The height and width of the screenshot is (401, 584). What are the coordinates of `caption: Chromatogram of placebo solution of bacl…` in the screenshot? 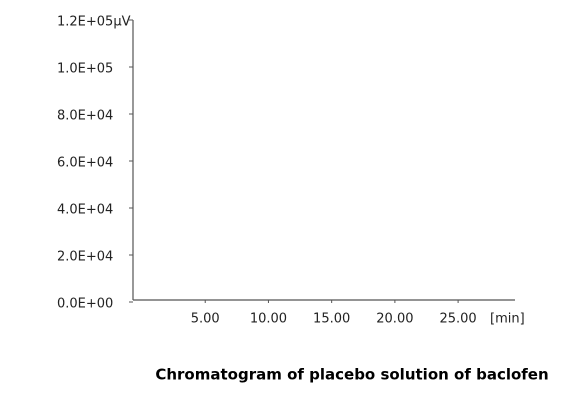 It's located at (351, 375).